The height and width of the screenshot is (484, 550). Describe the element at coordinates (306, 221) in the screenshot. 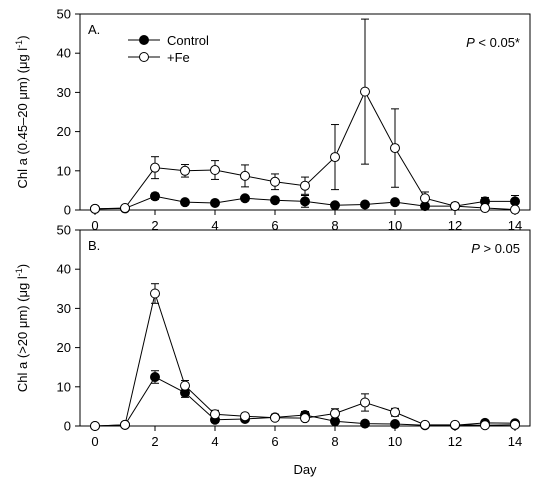

I see `panel-a-x-axis: 0 2 4 6 8 10 12 14` at that location.